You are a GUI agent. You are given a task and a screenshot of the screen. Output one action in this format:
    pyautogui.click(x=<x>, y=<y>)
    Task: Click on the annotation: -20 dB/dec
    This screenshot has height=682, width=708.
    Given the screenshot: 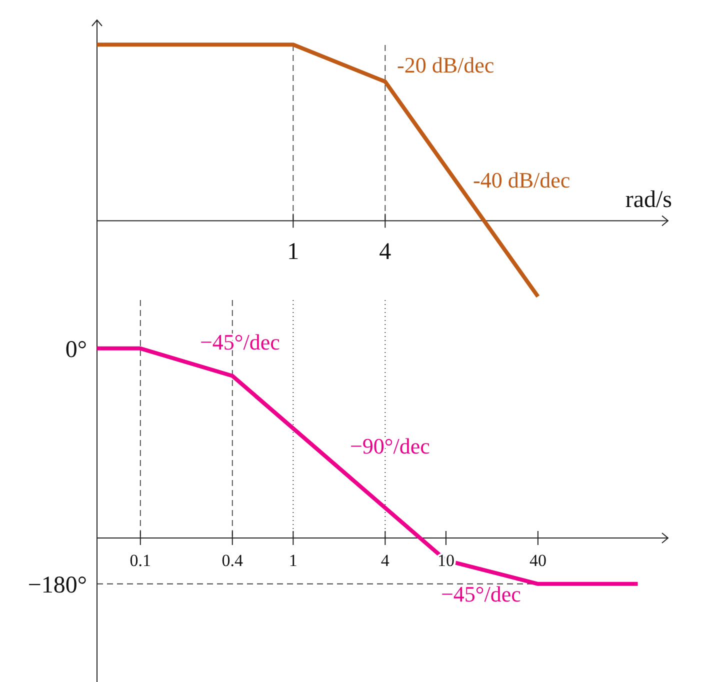 What is the action you would take?
    pyautogui.click(x=445, y=65)
    